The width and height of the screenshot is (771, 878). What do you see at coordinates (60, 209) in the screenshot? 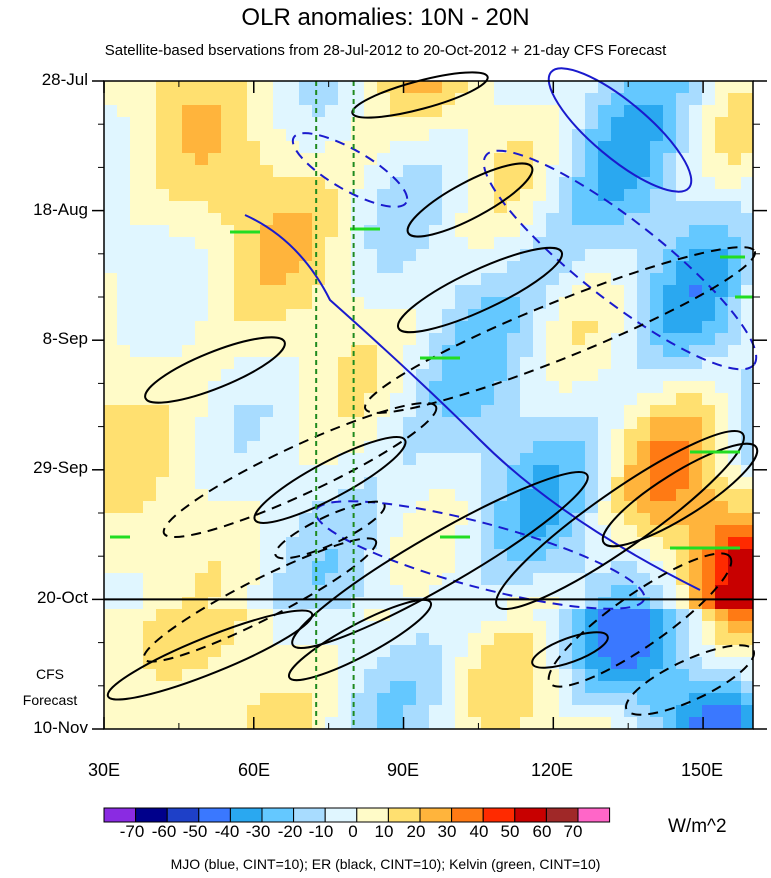
I see `y-tick-label: 18-Aug` at bounding box center [60, 209].